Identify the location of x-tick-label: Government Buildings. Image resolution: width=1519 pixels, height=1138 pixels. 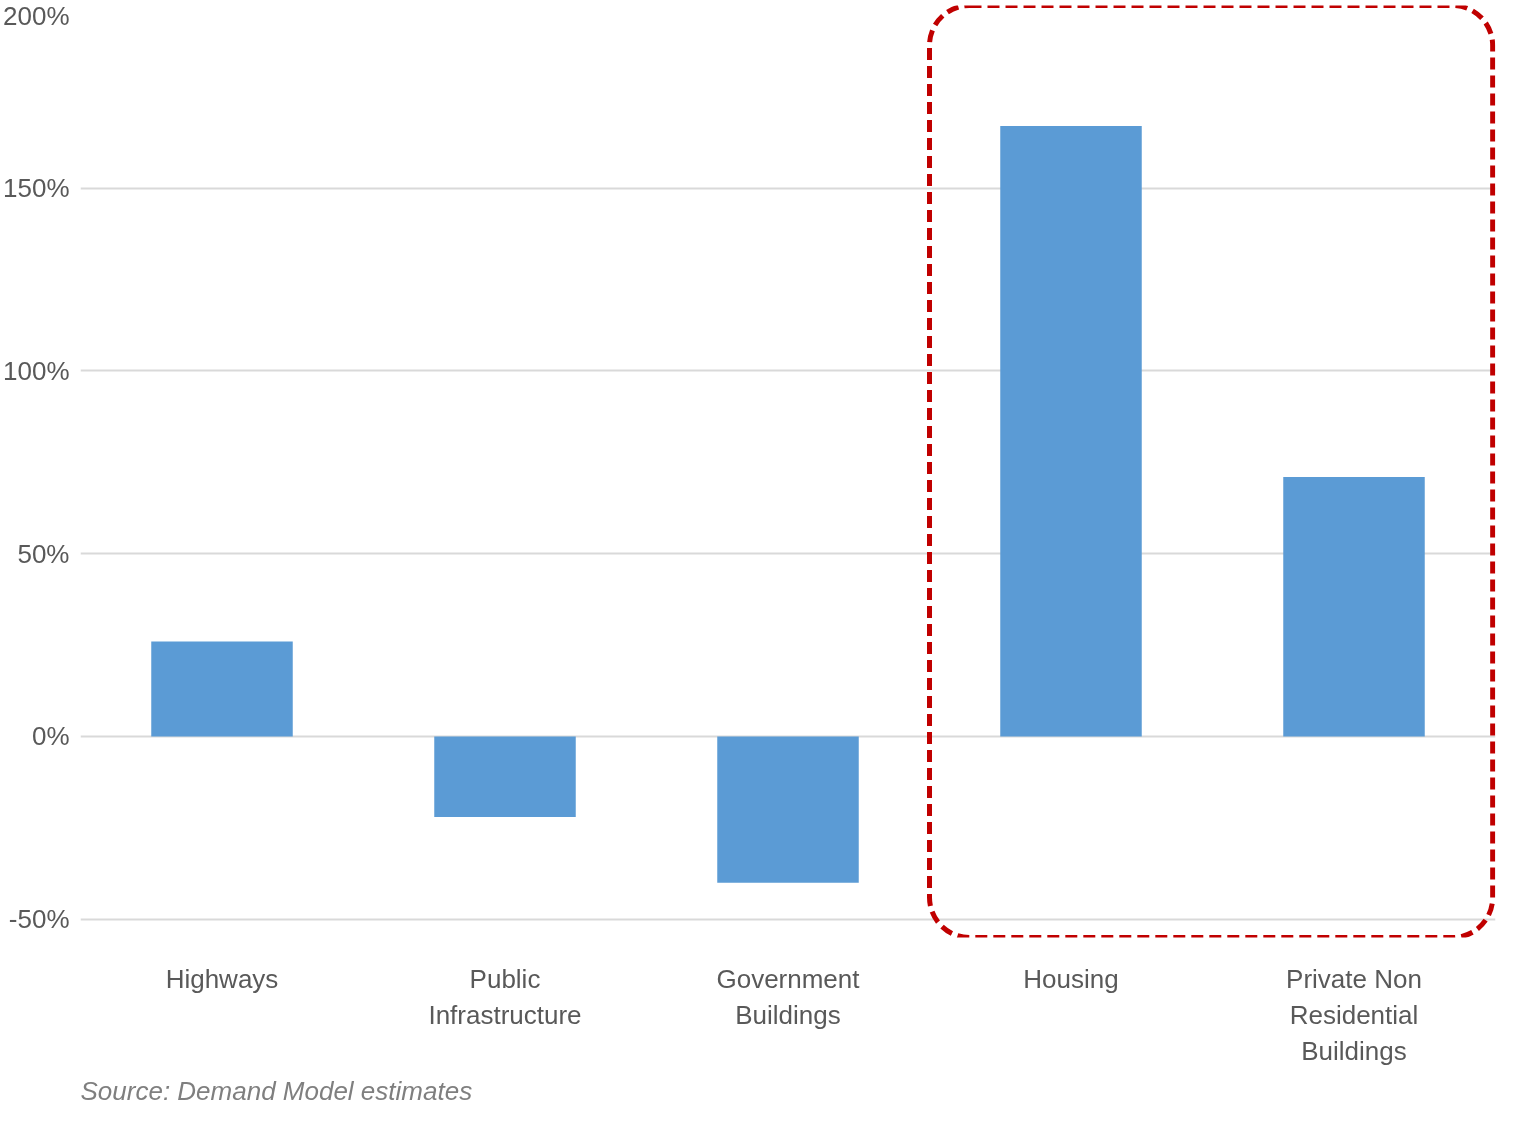
(788, 996).